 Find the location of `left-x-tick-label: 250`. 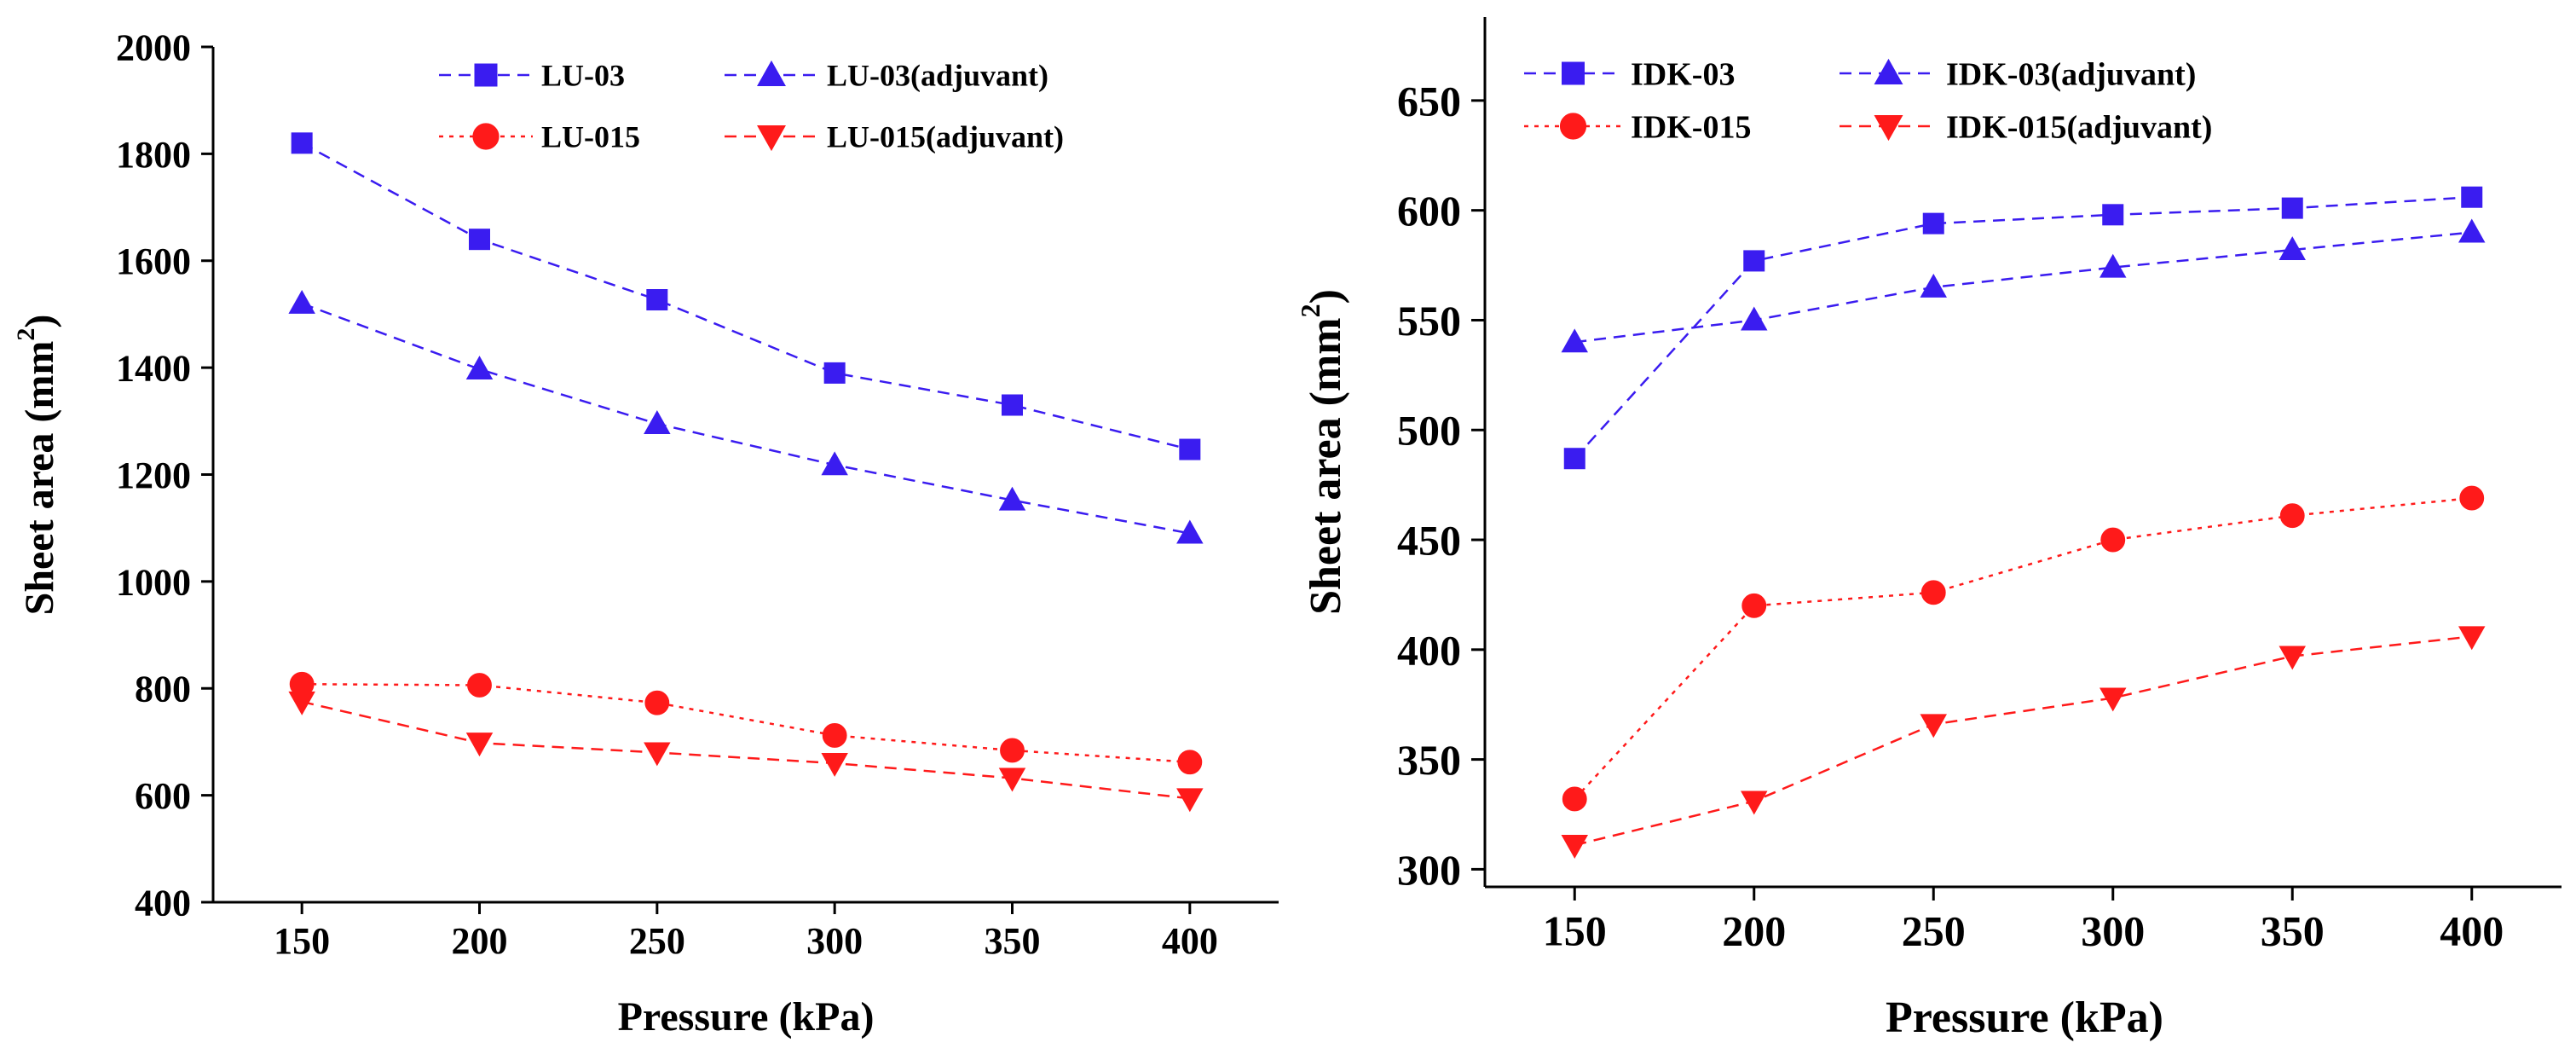

left-x-tick-label: 250 is located at coordinates (657, 941).